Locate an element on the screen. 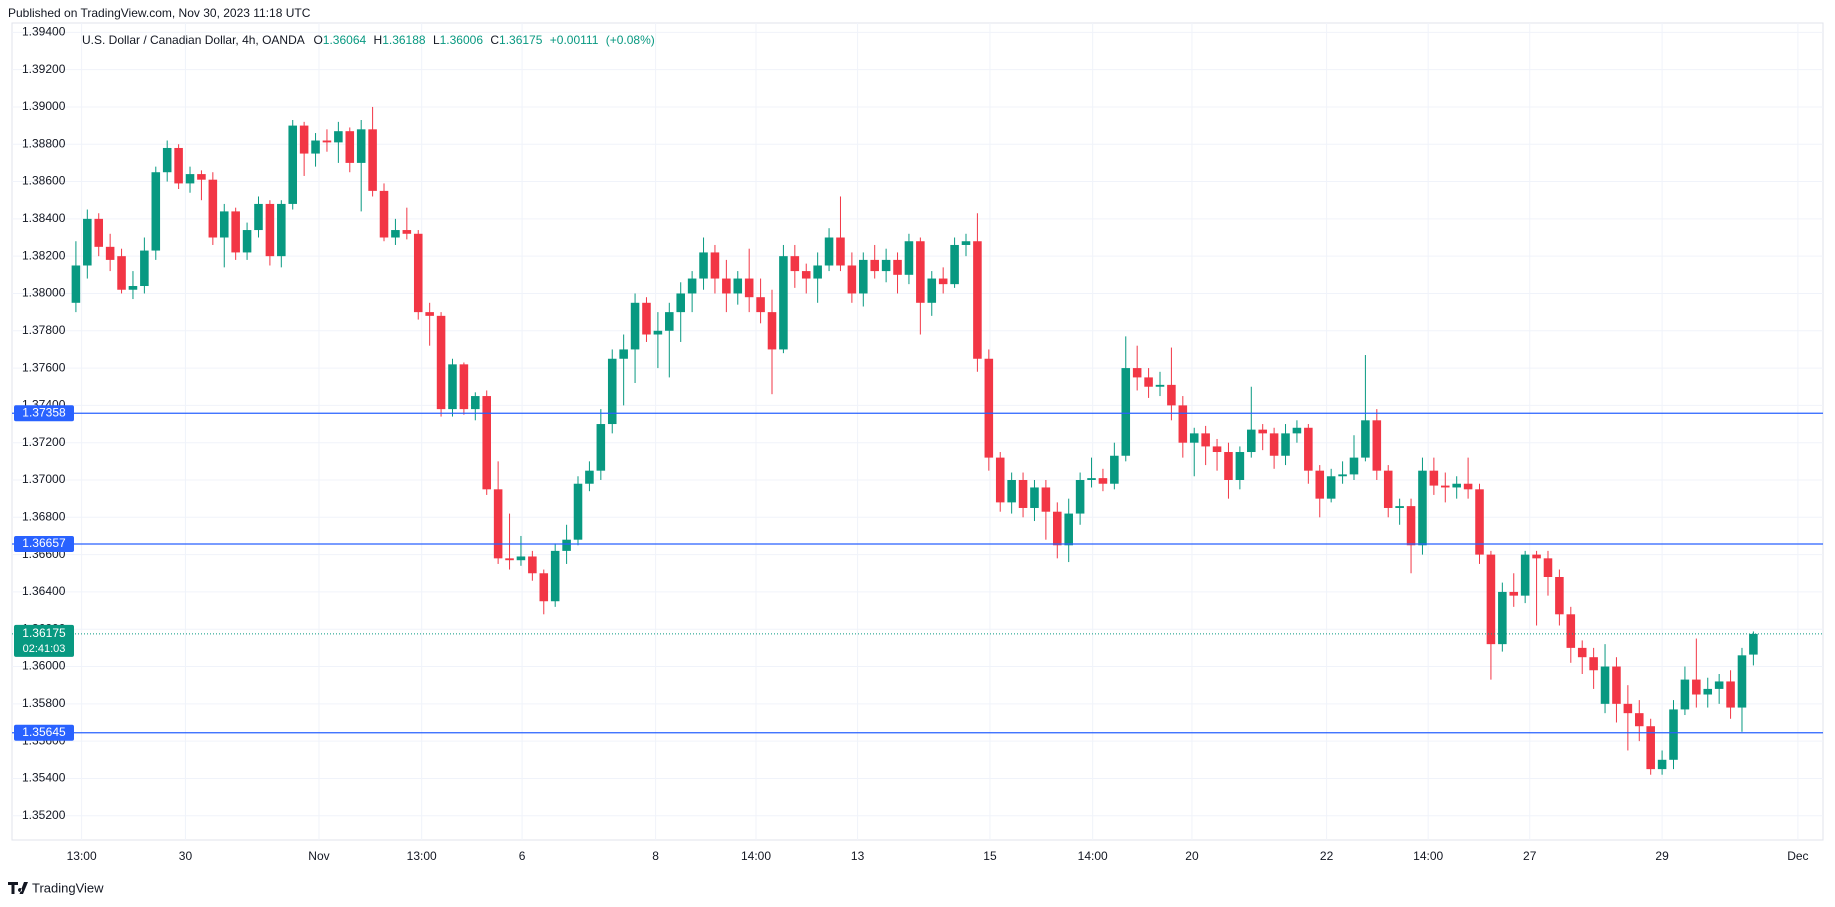 This screenshot has height=907, width=1835. y-tick-label: 1.38400 is located at coordinates (44, 218).